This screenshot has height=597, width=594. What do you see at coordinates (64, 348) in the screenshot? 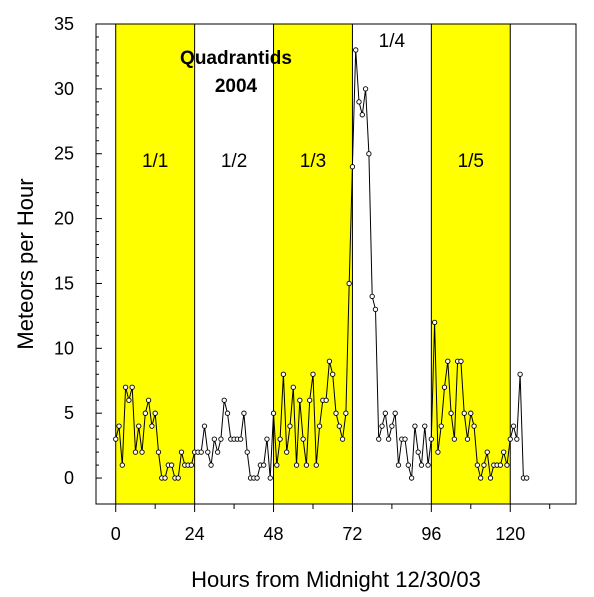
I see `y-tick-label: 10` at bounding box center [64, 348].